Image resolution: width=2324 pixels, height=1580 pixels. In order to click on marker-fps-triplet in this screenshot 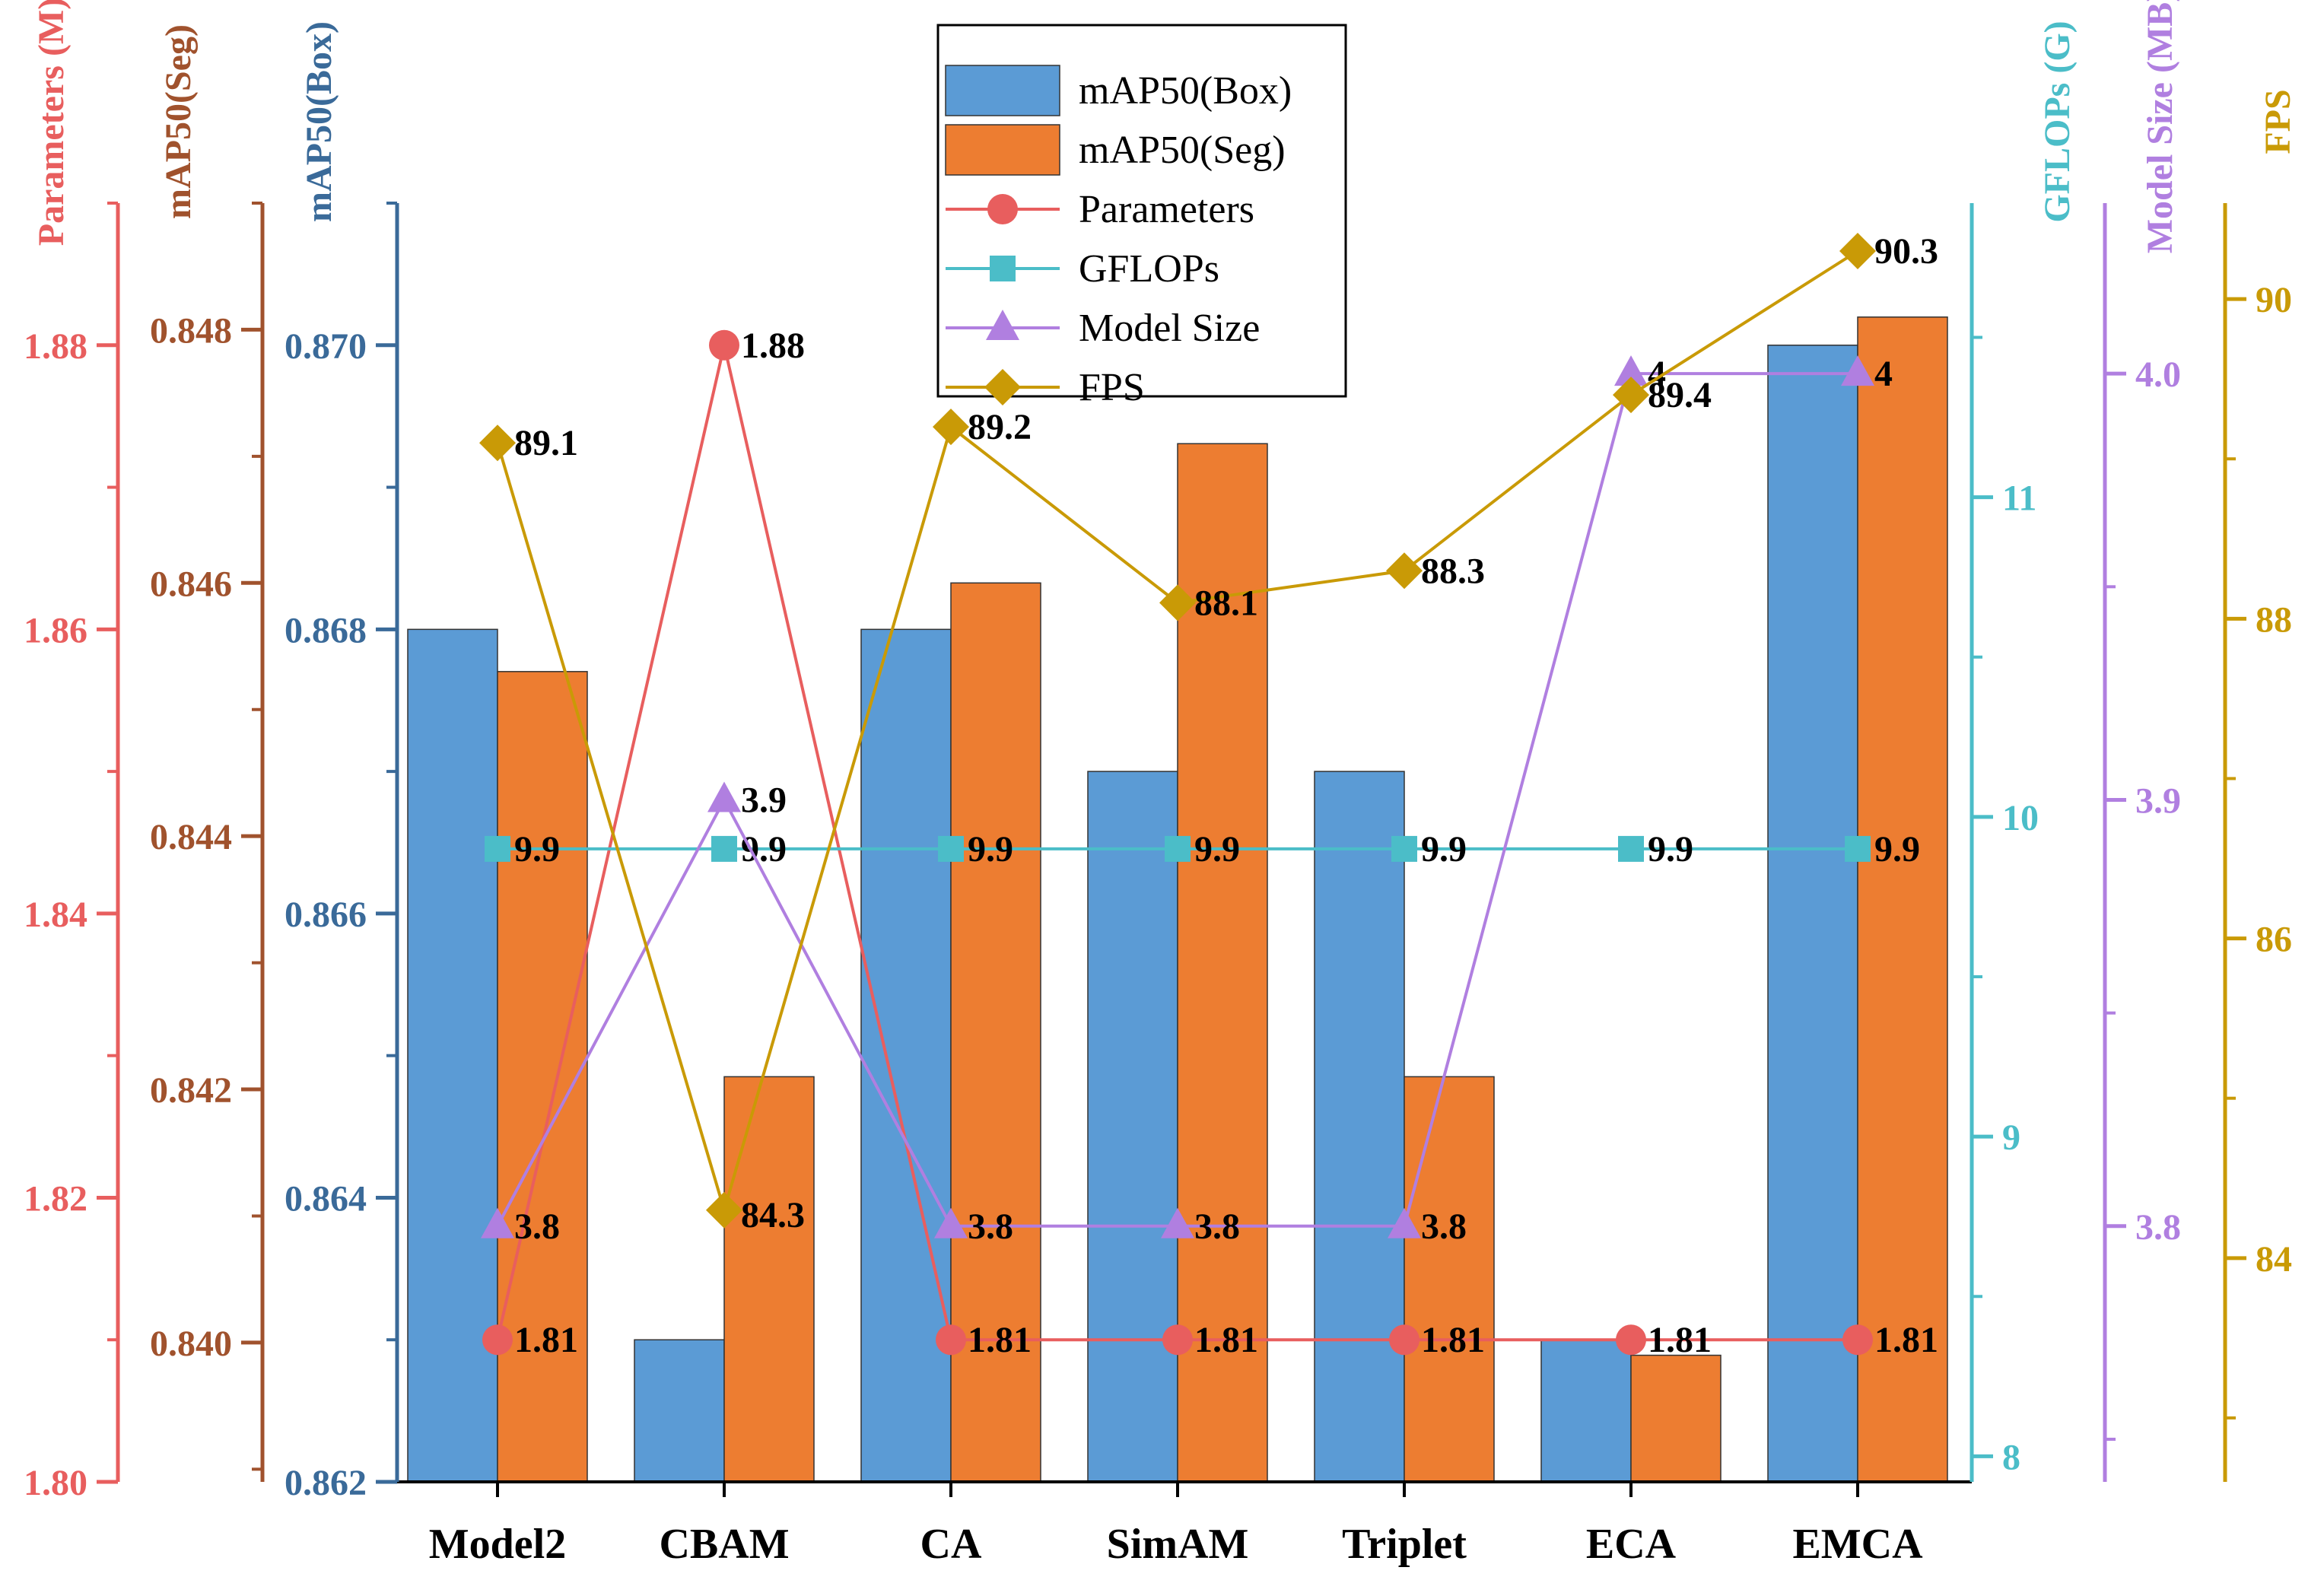, I will do `click(1405, 571)`.